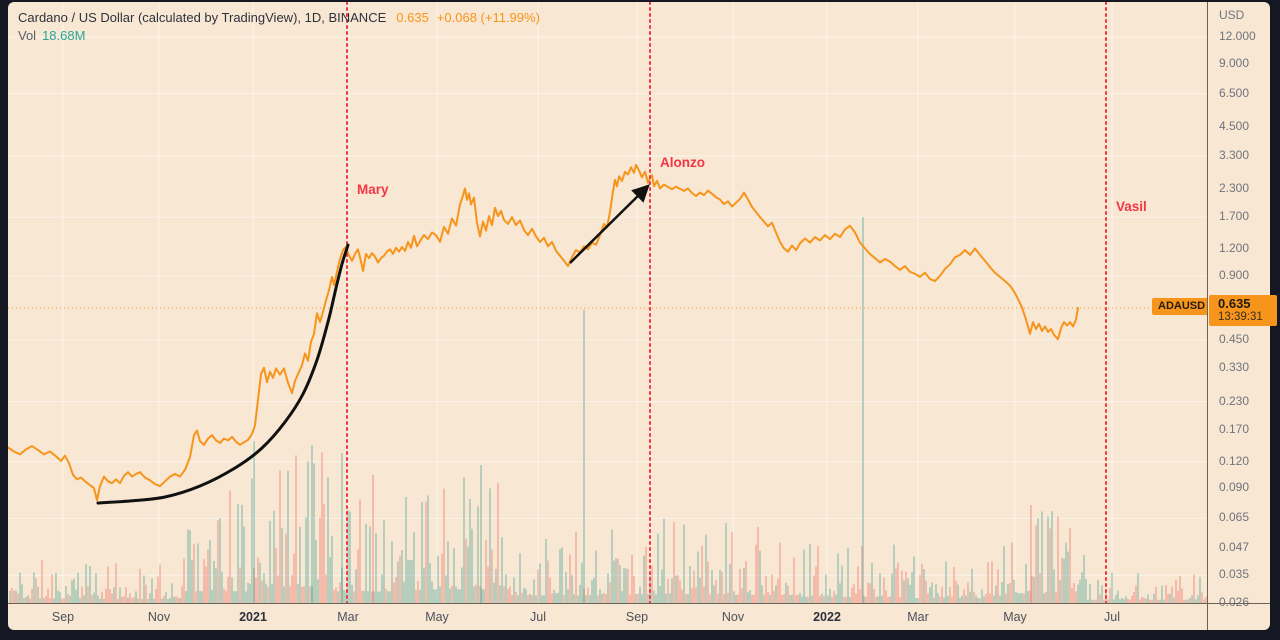 Image resolution: width=1280 pixels, height=640 pixels. Describe the element at coordinates (1234, 338) in the screenshot. I see `price-axis-label: 0.450` at that location.